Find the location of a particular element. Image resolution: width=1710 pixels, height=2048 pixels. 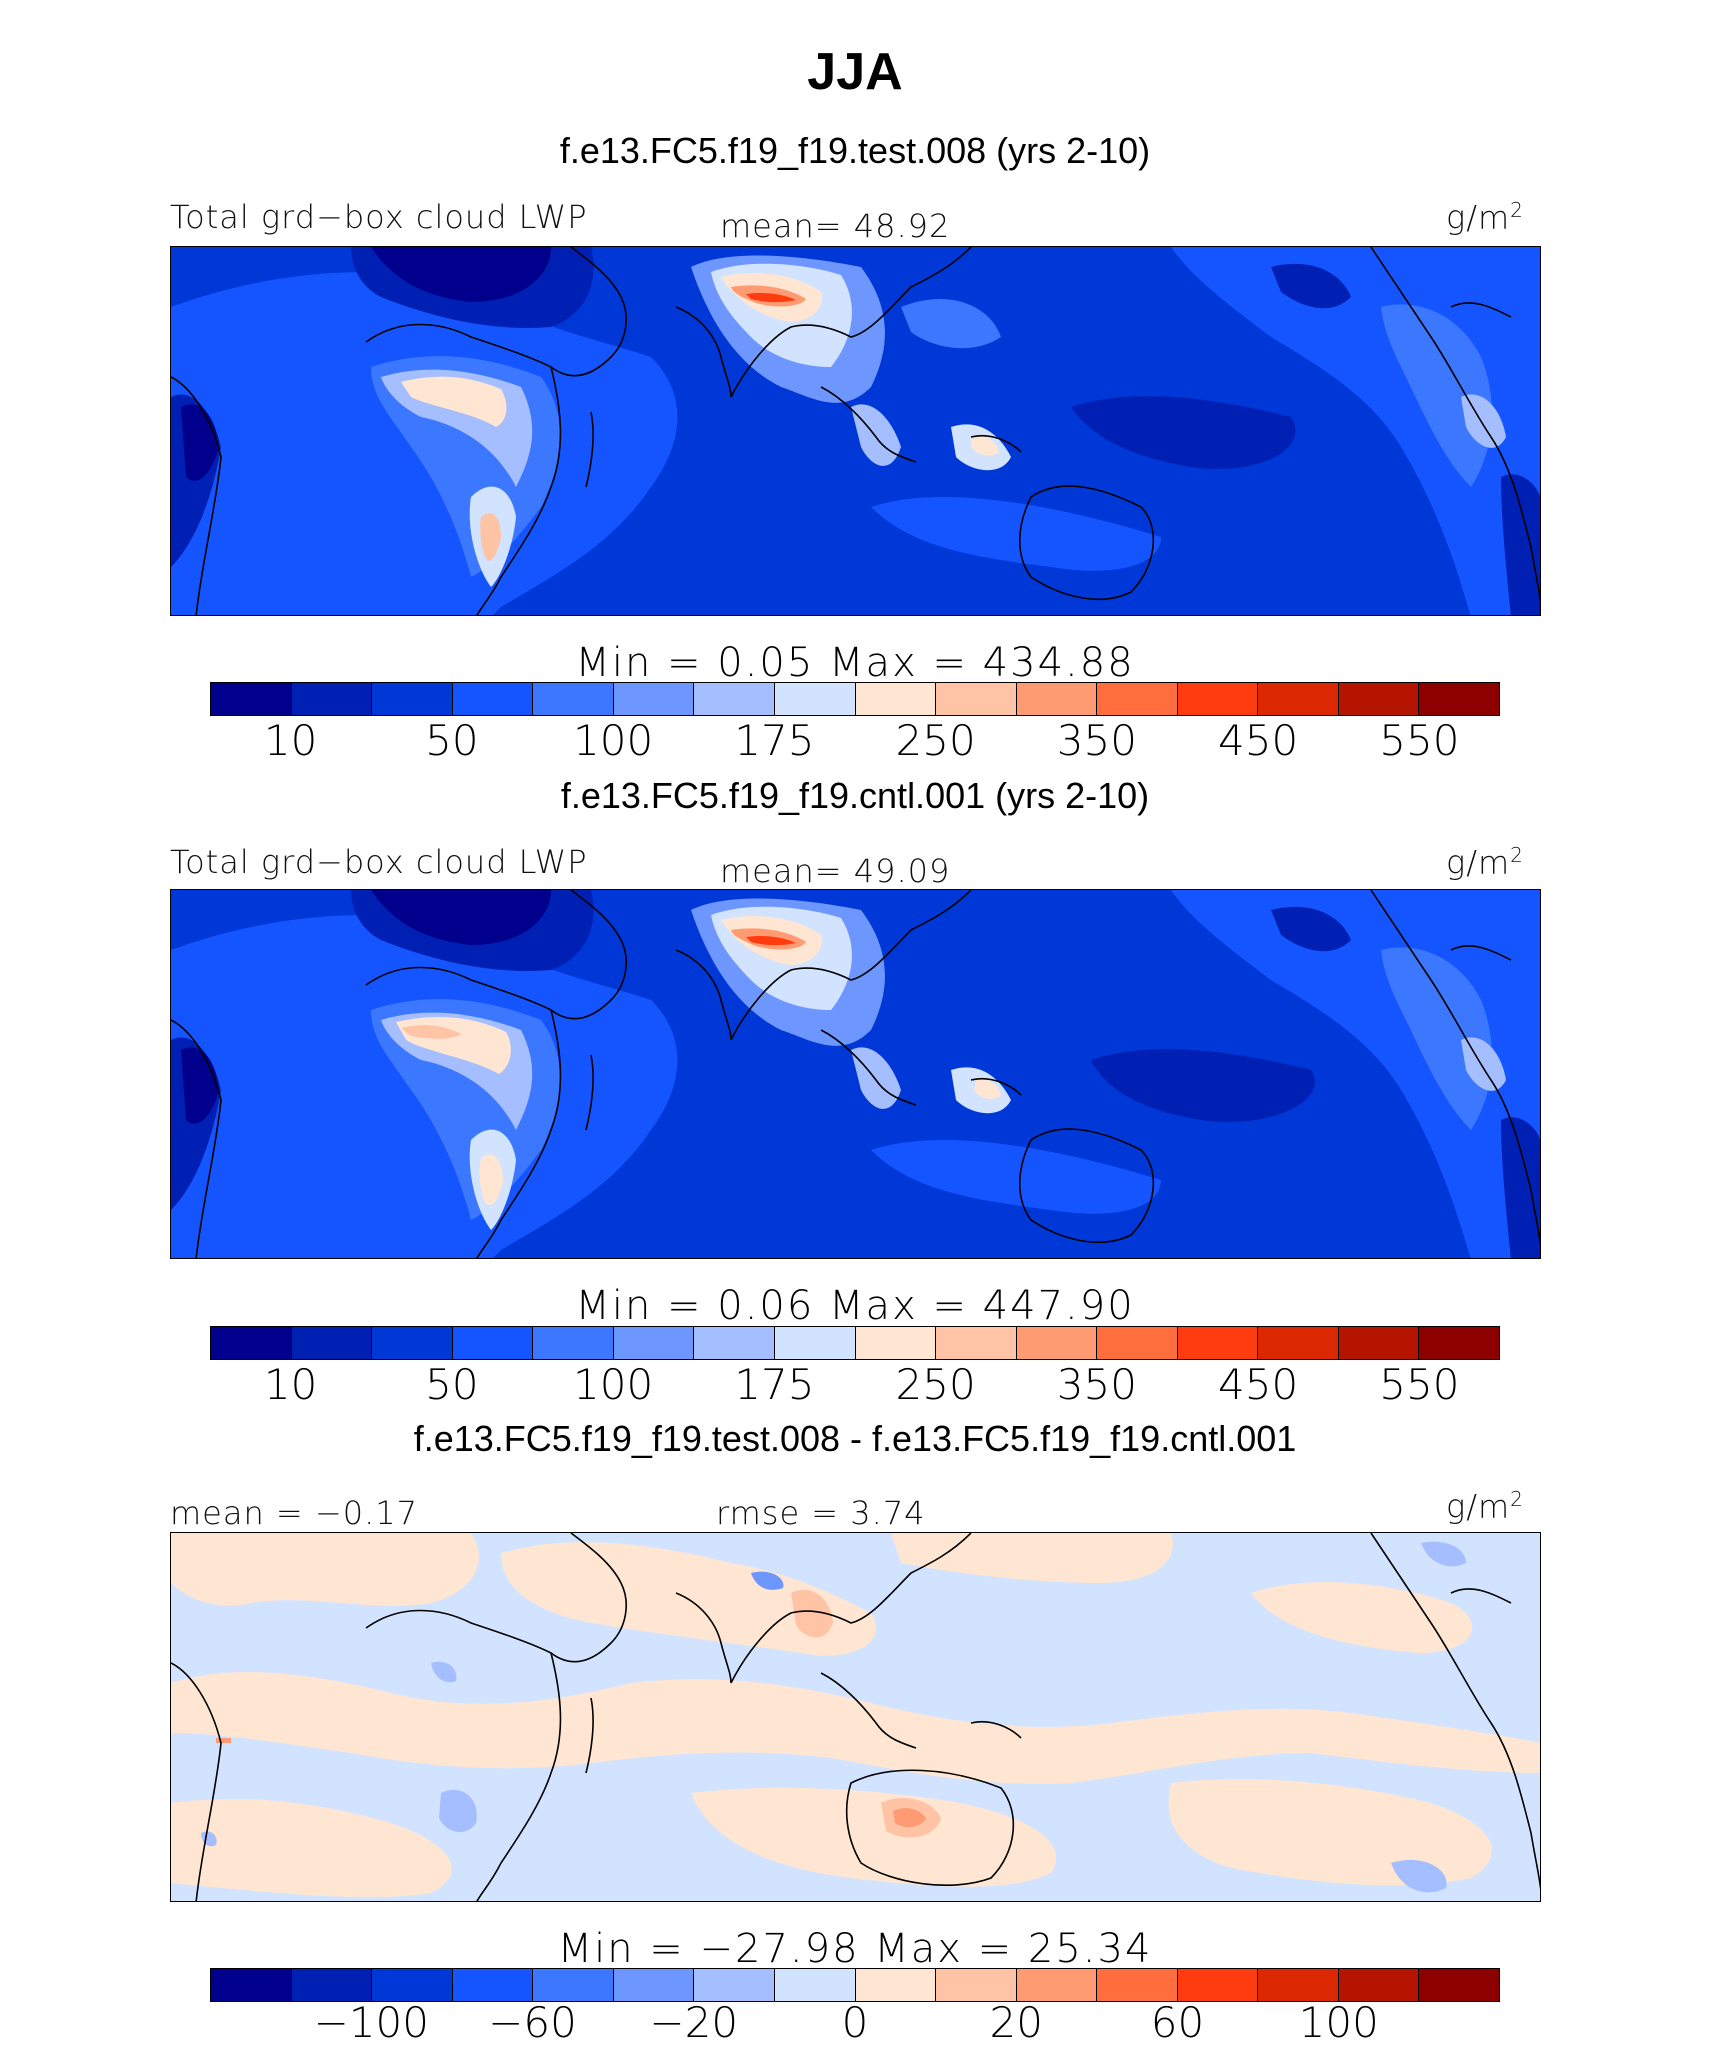

panel2-map is located at coordinates (855, 1074).